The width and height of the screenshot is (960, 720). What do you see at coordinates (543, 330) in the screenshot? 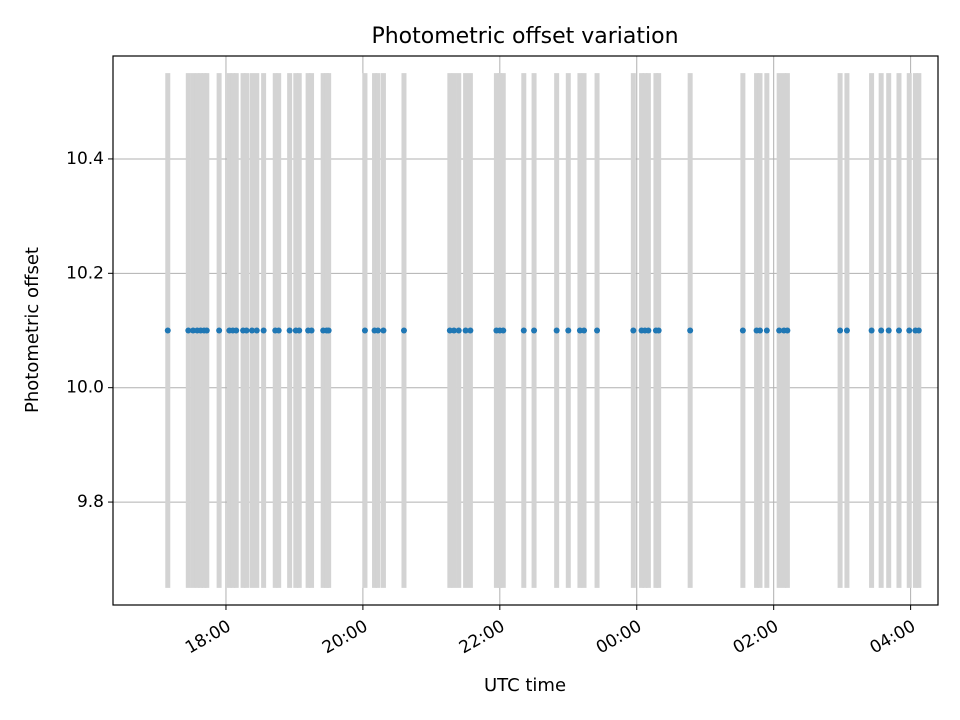
I see `data-points` at bounding box center [543, 330].